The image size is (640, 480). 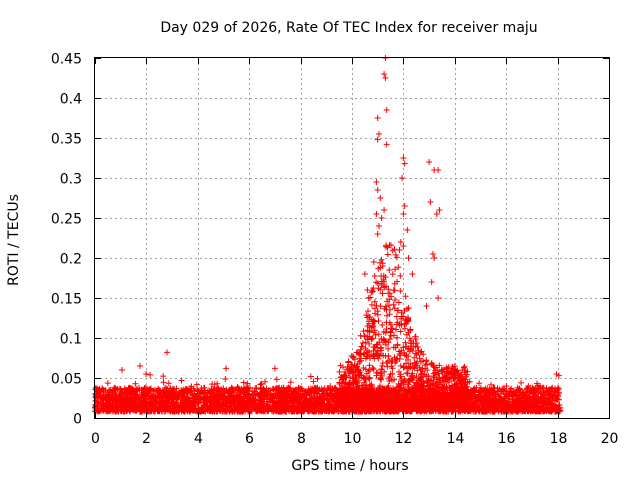 I want to click on y-tick-label: 0.15, so click(x=66, y=300).